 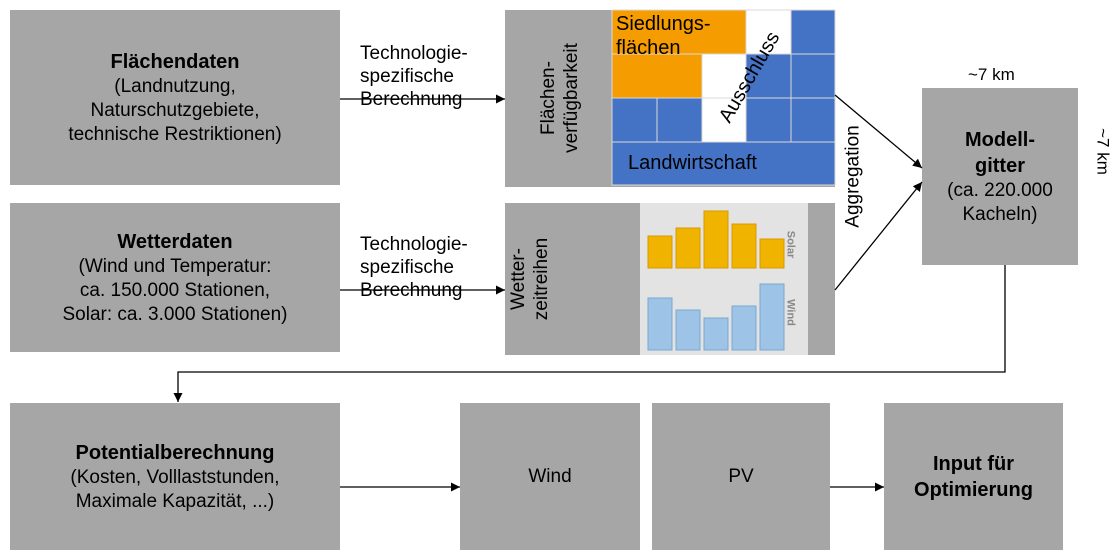 What do you see at coordinates (560, 98) in the screenshot?
I see `availability-label: Flächen- verfügbarkeit` at bounding box center [560, 98].